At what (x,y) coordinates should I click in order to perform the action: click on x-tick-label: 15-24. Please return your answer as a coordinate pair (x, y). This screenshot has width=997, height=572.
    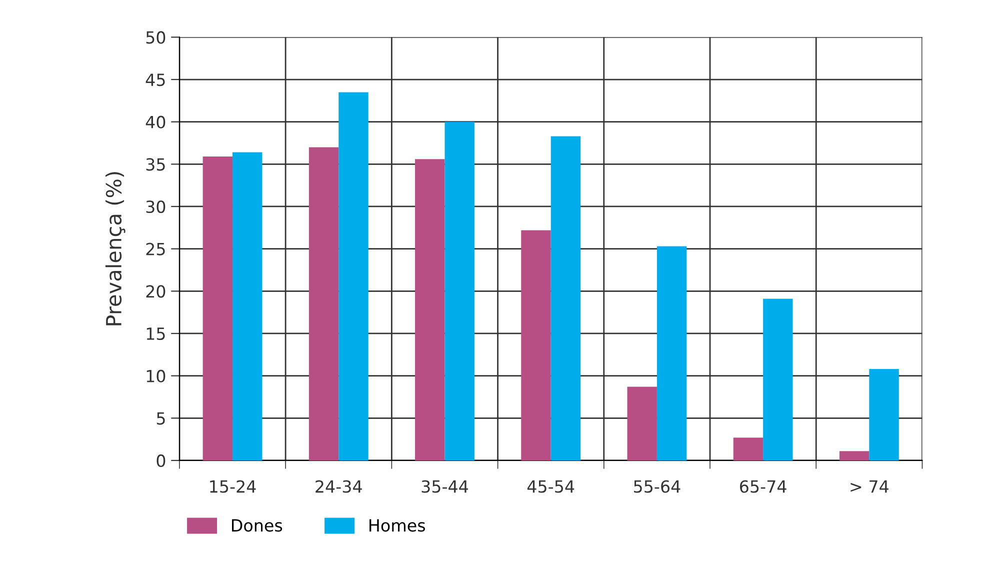
    Looking at the image, I should click on (233, 486).